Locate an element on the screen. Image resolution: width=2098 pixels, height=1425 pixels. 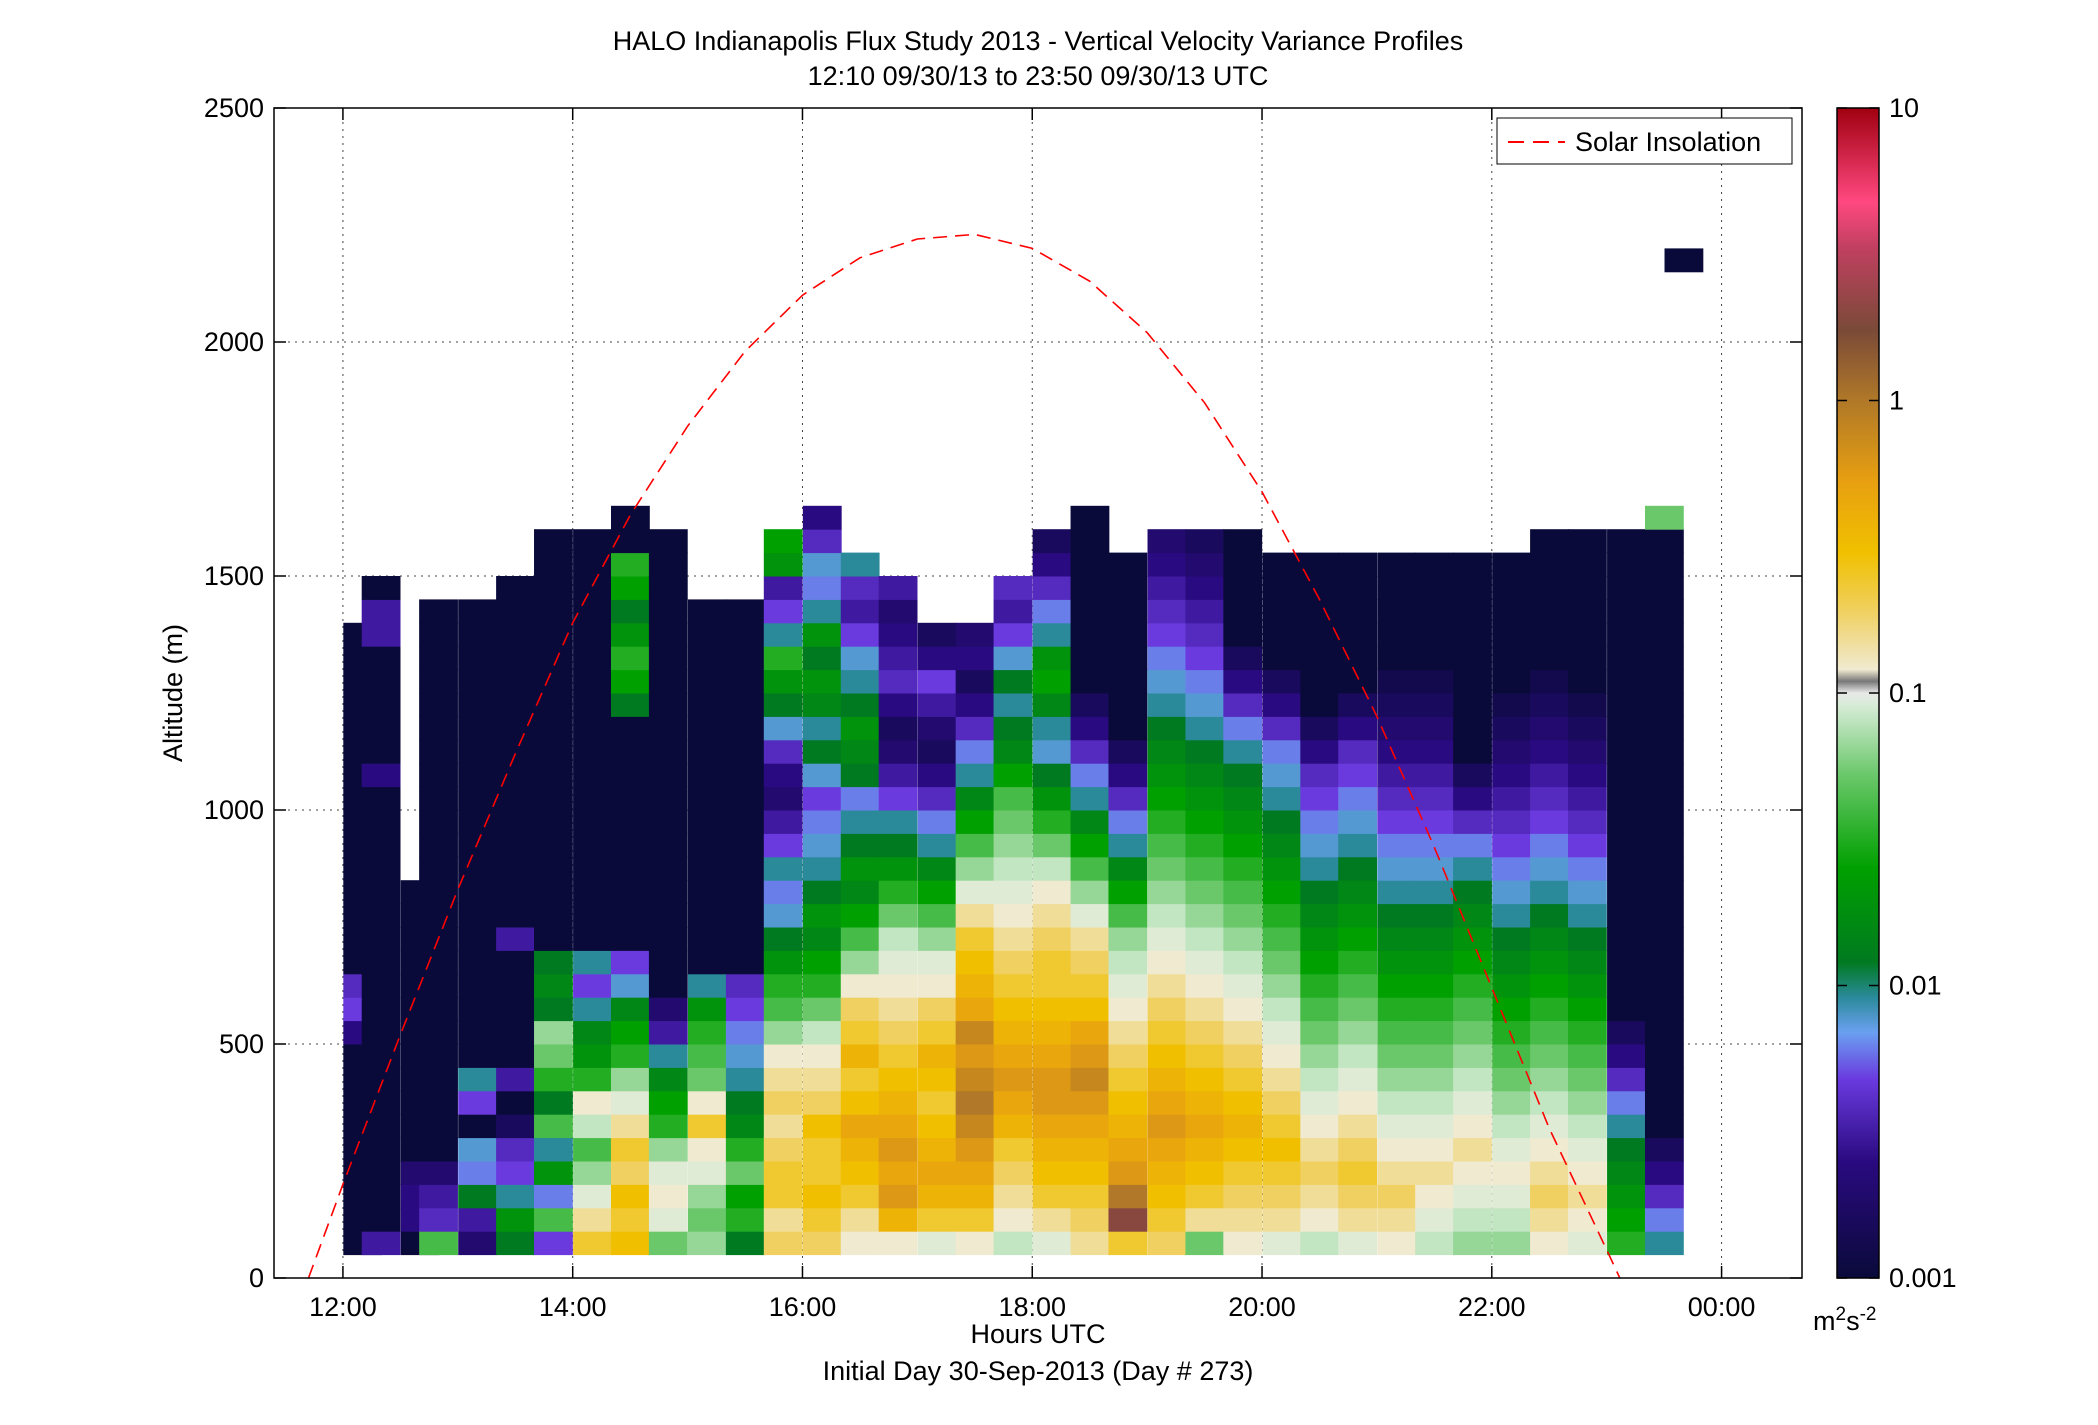
x-tick-label: 20:00 is located at coordinates (1262, 1307).